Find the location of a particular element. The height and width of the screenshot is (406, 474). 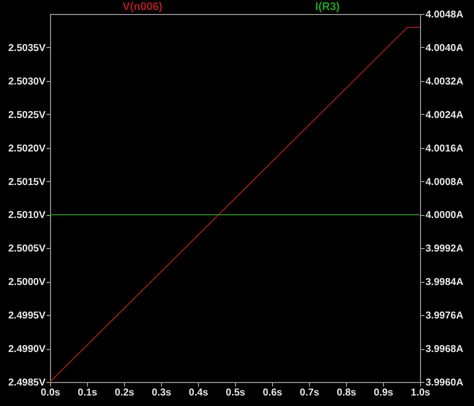

x-tick-label: 0.3s is located at coordinates (162, 393).